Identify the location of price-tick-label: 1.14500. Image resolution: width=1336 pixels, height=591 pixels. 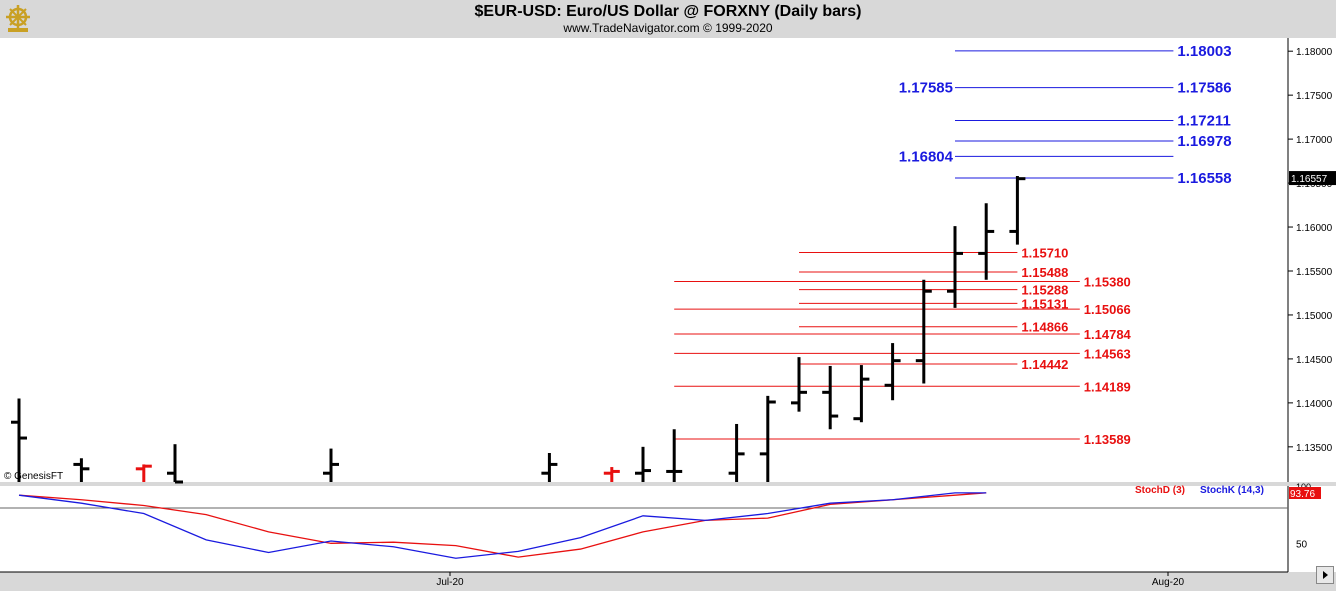
(1314, 360).